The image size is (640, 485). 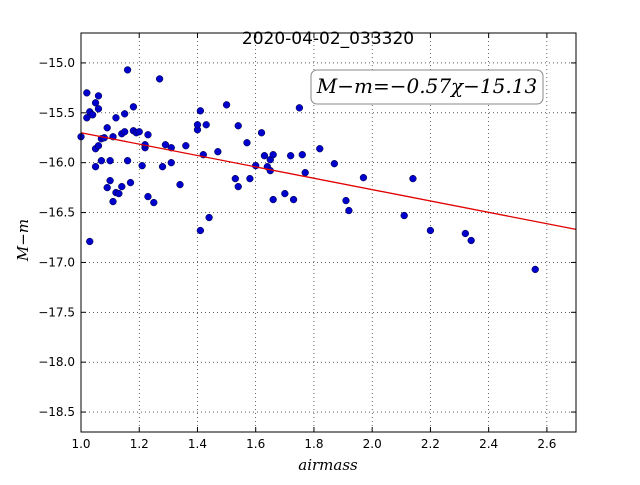 I want to click on y-tick-label: −16.5, so click(x=56, y=213).